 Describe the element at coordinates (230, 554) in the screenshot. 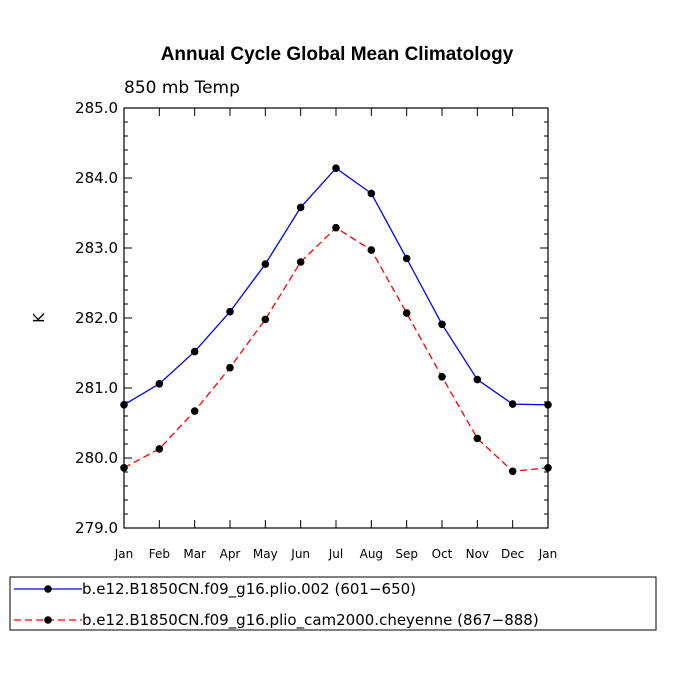

I see `x-tick-label: Apr` at that location.